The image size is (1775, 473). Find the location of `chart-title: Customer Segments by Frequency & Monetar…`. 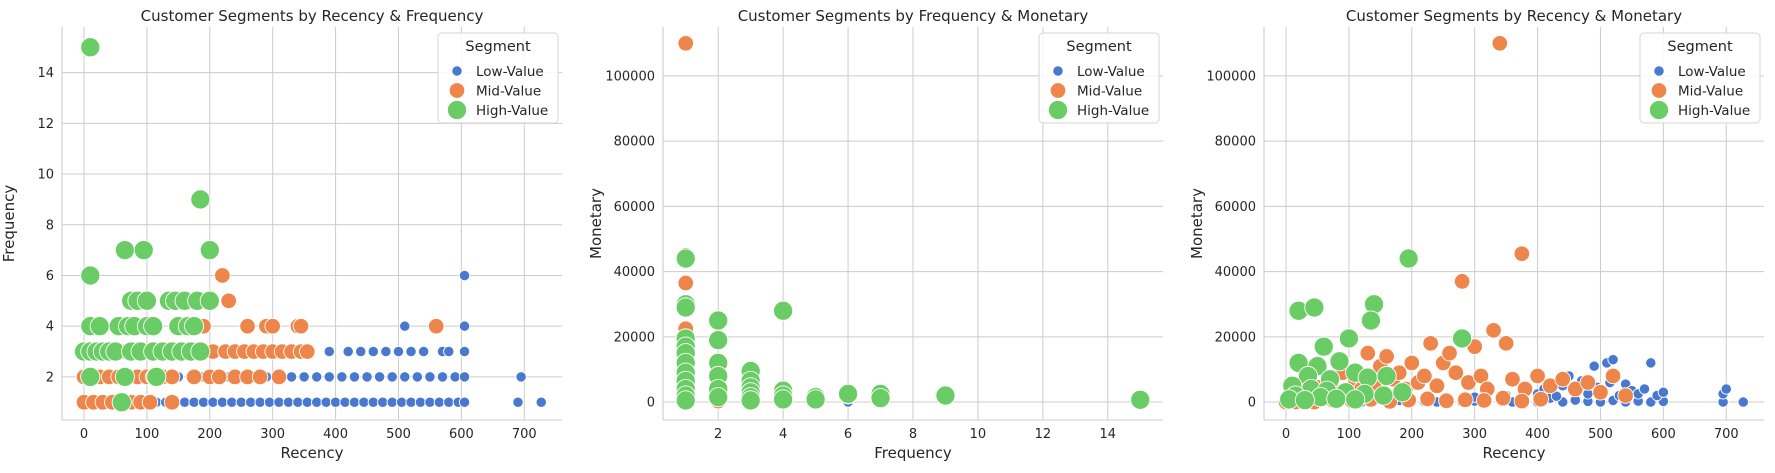

chart-title: Customer Segments by Frequency & Monetar… is located at coordinates (913, 16).